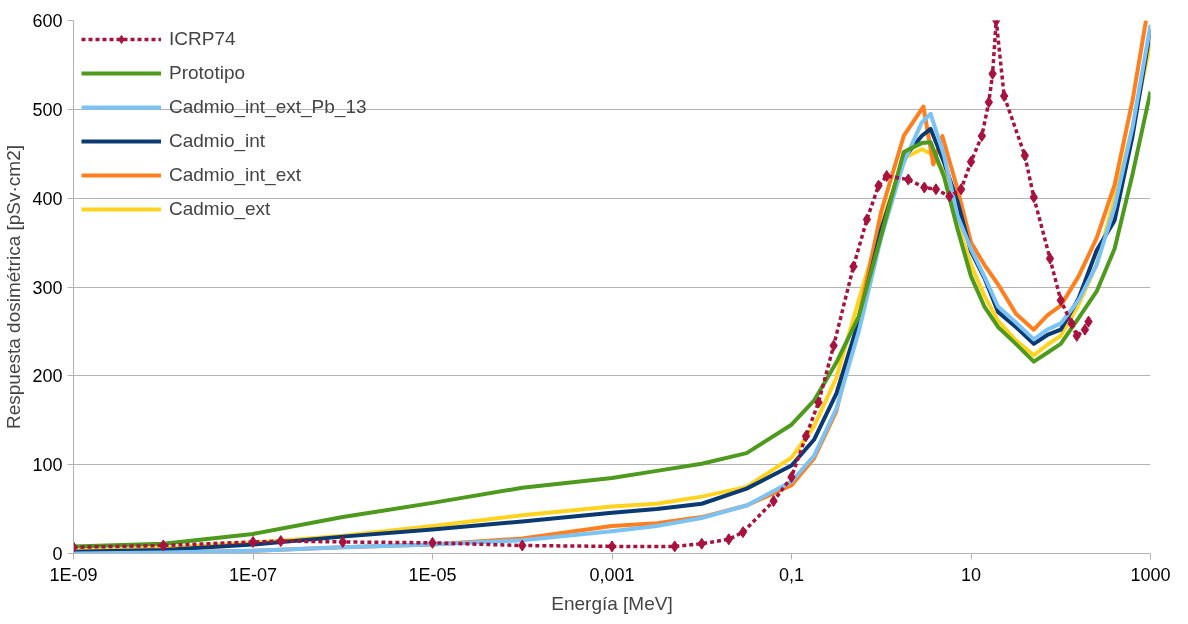 The image size is (1188, 624). I want to click on y-tick-label: 100, so click(47, 465).